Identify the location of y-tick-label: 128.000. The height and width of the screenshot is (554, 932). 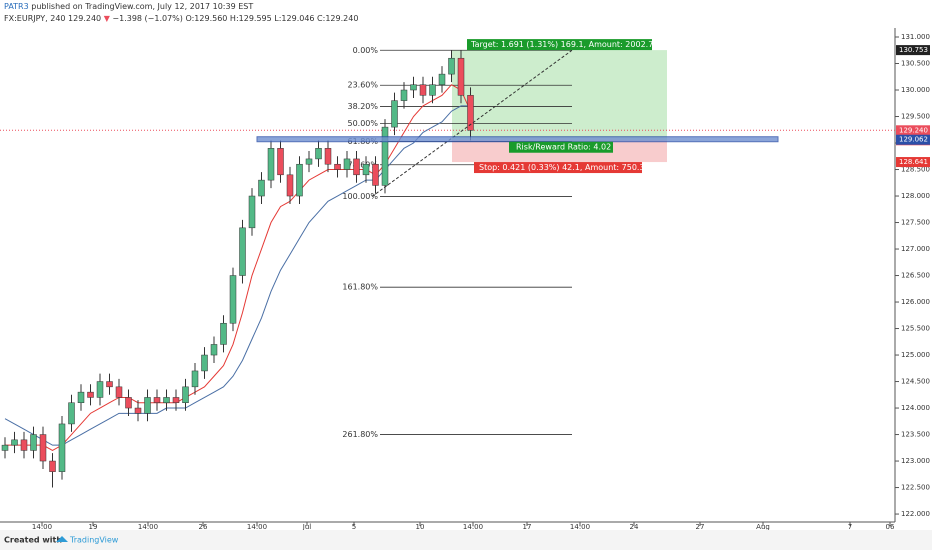
(915, 196).